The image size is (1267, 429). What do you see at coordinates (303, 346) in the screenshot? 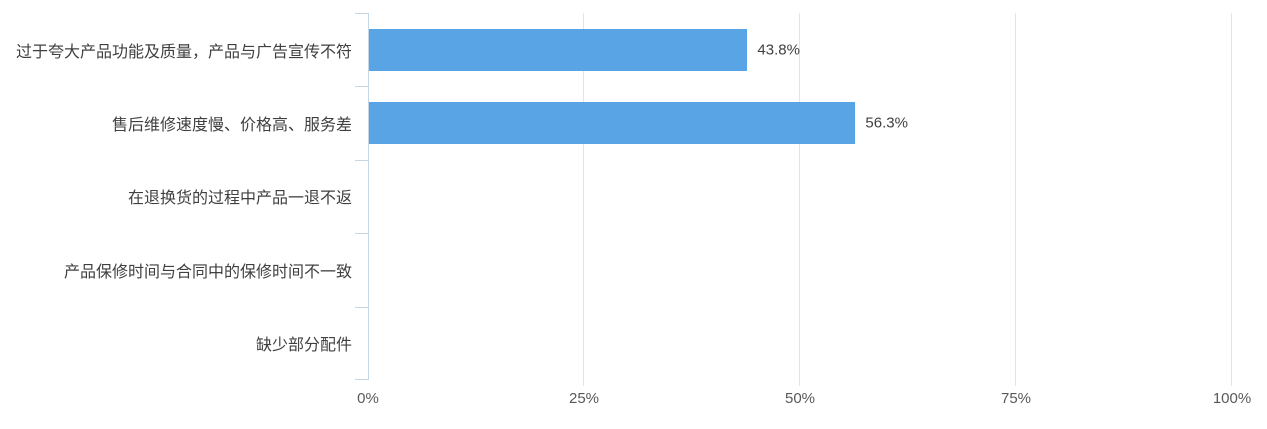
I see `category-label: 缺少部分配件` at bounding box center [303, 346].